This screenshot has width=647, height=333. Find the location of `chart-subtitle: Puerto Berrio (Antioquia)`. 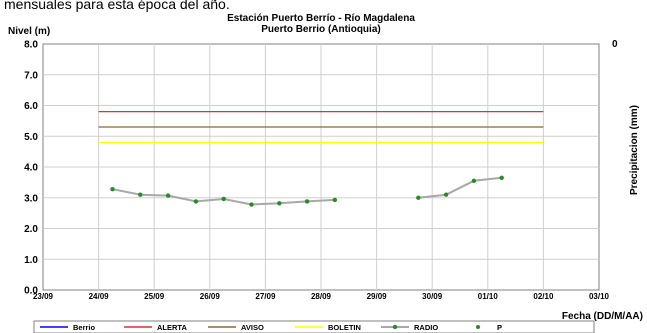

chart-subtitle: Puerto Berrio (Antioquia) is located at coordinates (320, 29).